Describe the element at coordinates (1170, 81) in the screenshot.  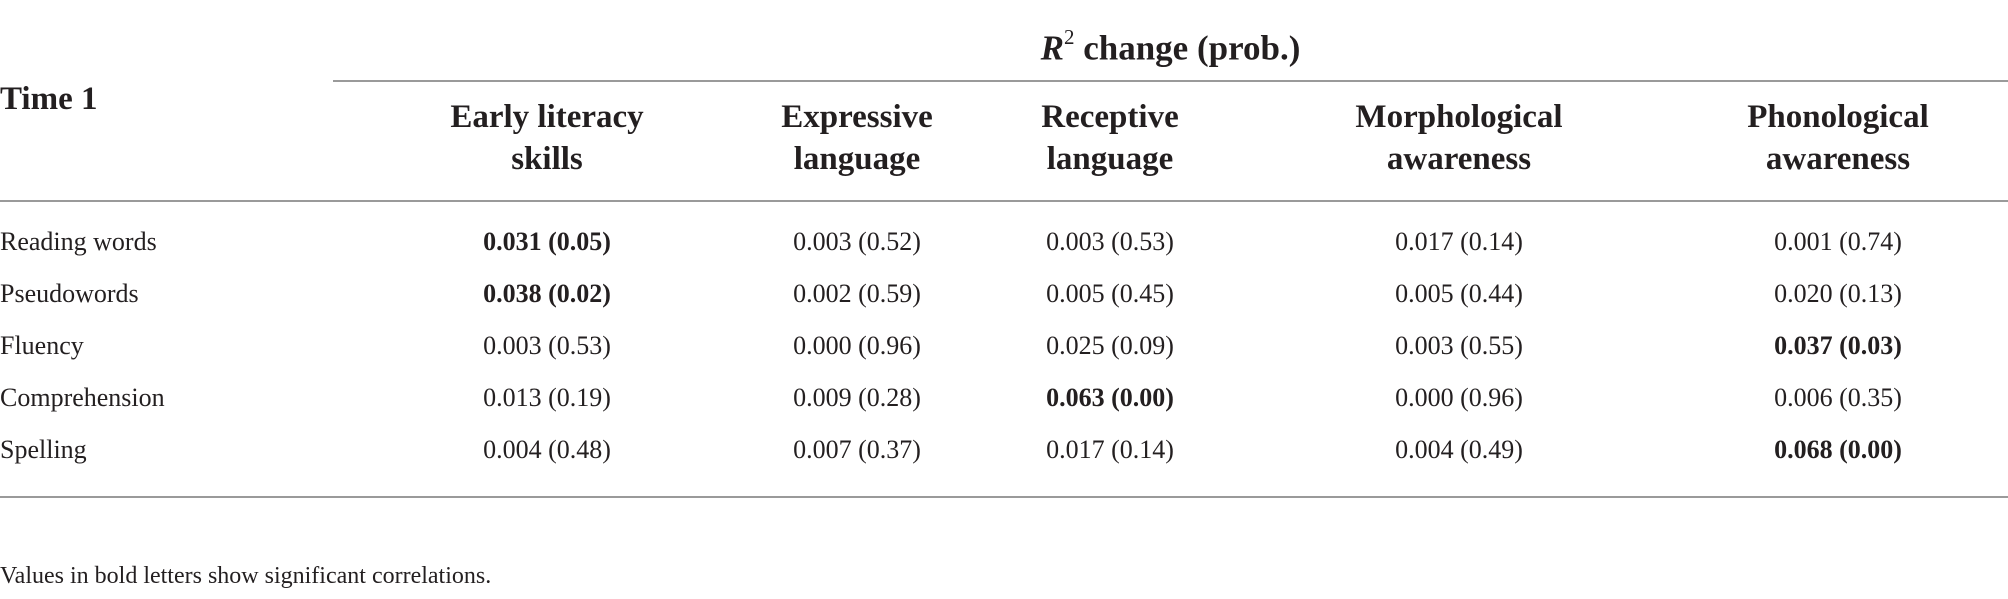
I see `group-header-rule` at that location.